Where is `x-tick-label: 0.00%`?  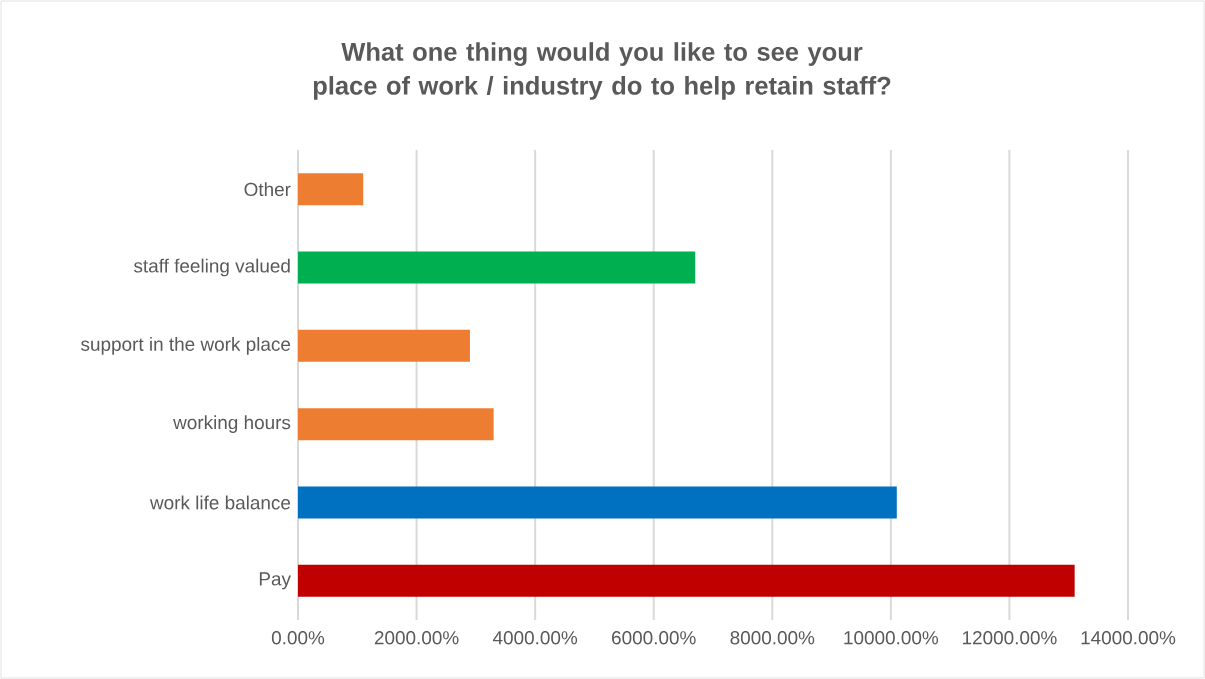 x-tick-label: 0.00% is located at coordinates (298, 638).